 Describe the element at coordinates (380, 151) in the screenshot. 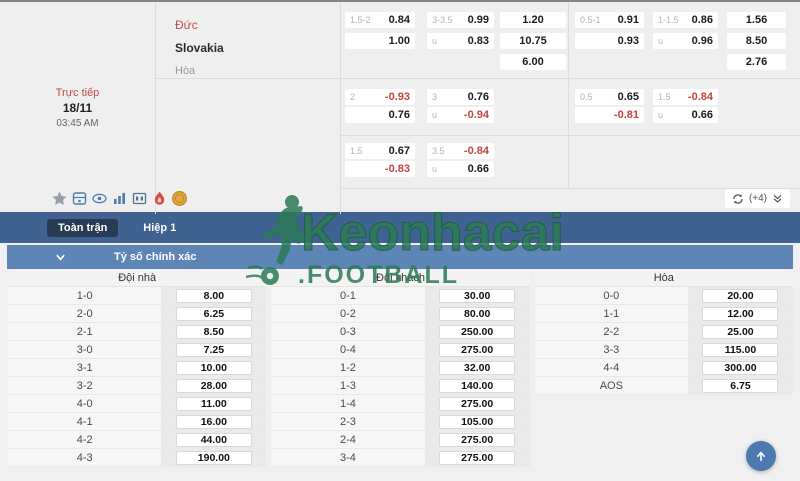

I see `odds-button: 1.5 0.67` at that location.